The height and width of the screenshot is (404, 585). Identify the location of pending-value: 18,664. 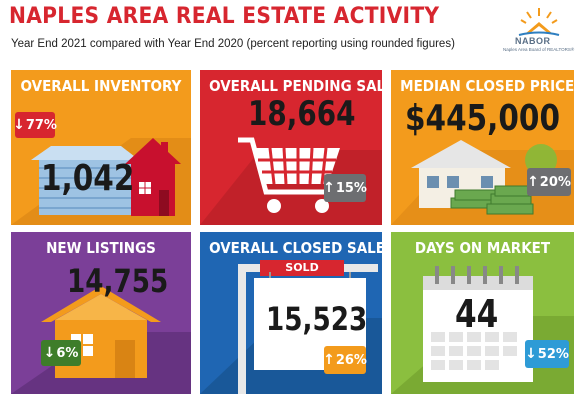
(302, 114).